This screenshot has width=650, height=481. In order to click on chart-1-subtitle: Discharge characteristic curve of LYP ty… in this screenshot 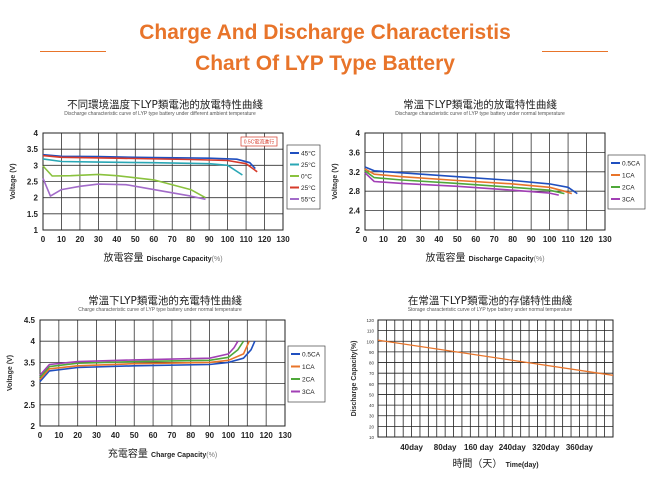, I will do `click(160, 114)`.